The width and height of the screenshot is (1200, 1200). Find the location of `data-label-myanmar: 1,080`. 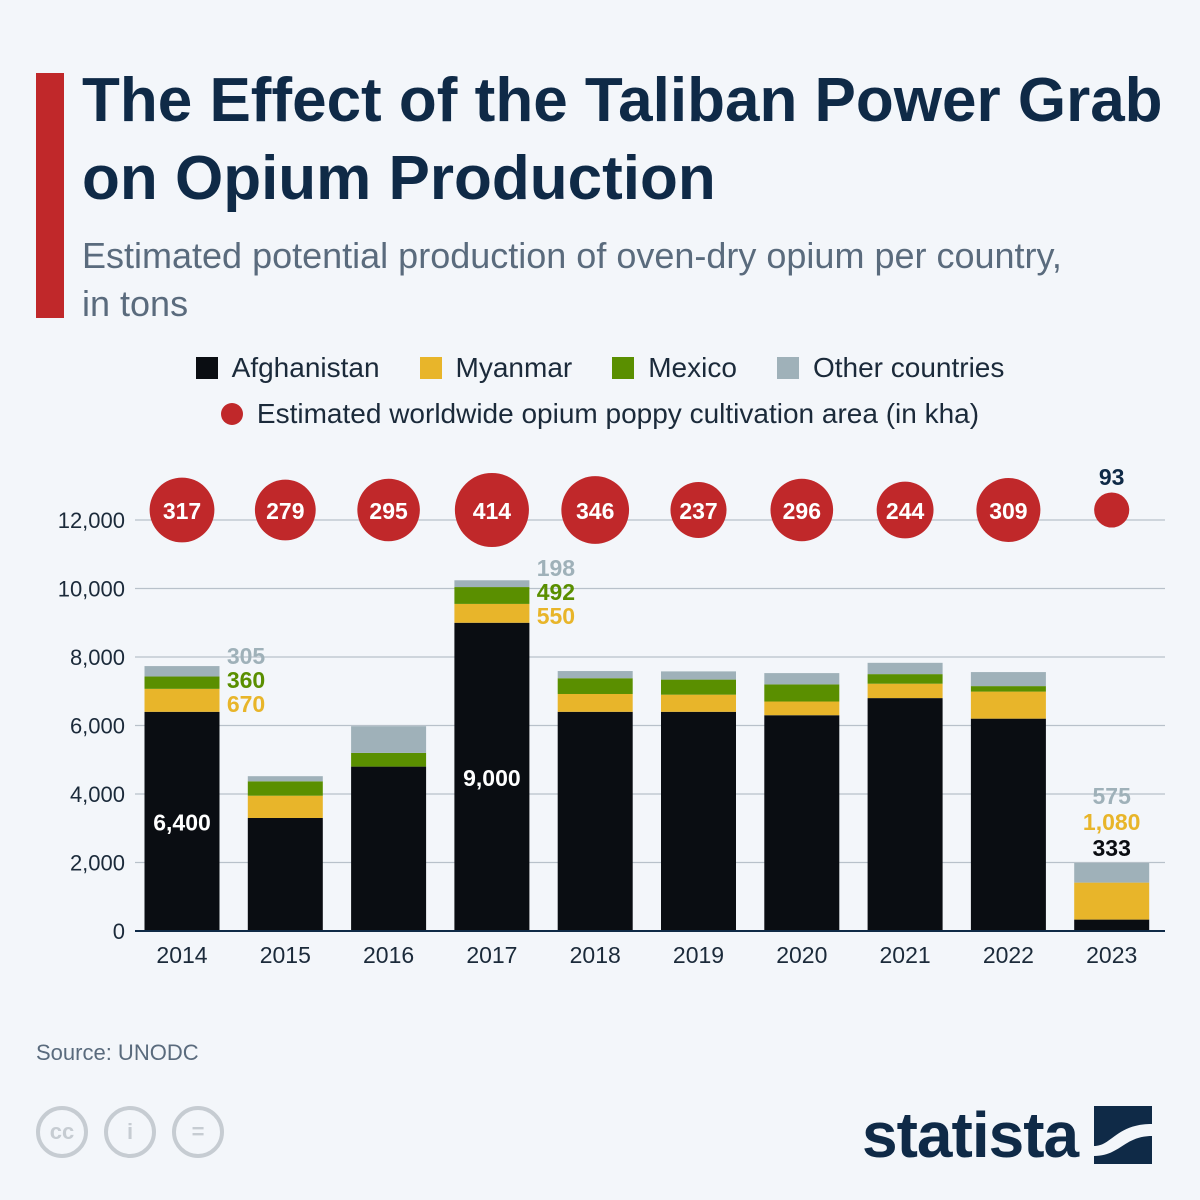

data-label-myanmar: 1,080 is located at coordinates (1112, 822).